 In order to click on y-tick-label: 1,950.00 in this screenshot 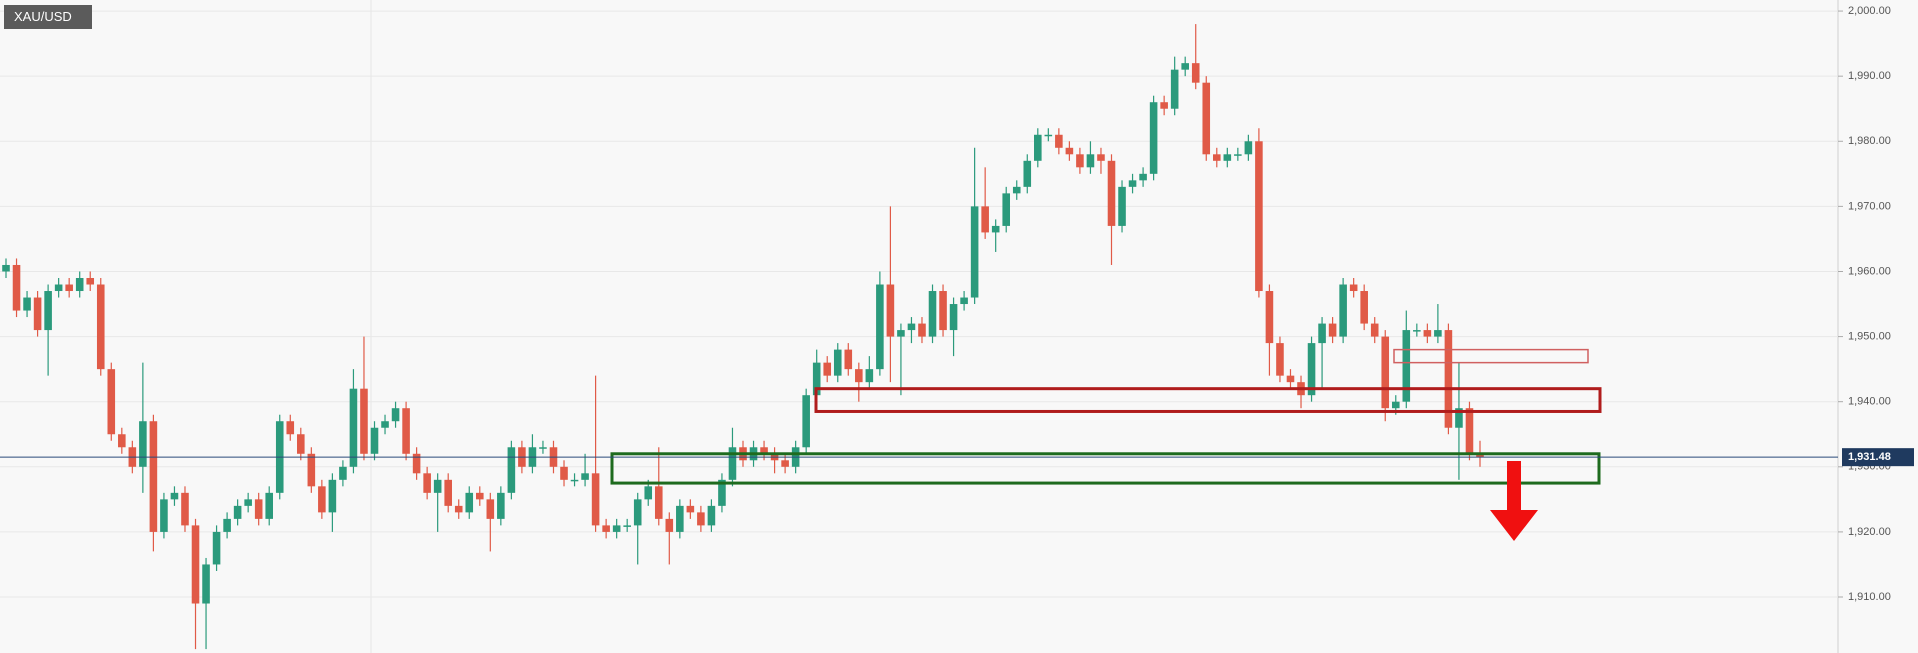, I will do `click(1869, 336)`.